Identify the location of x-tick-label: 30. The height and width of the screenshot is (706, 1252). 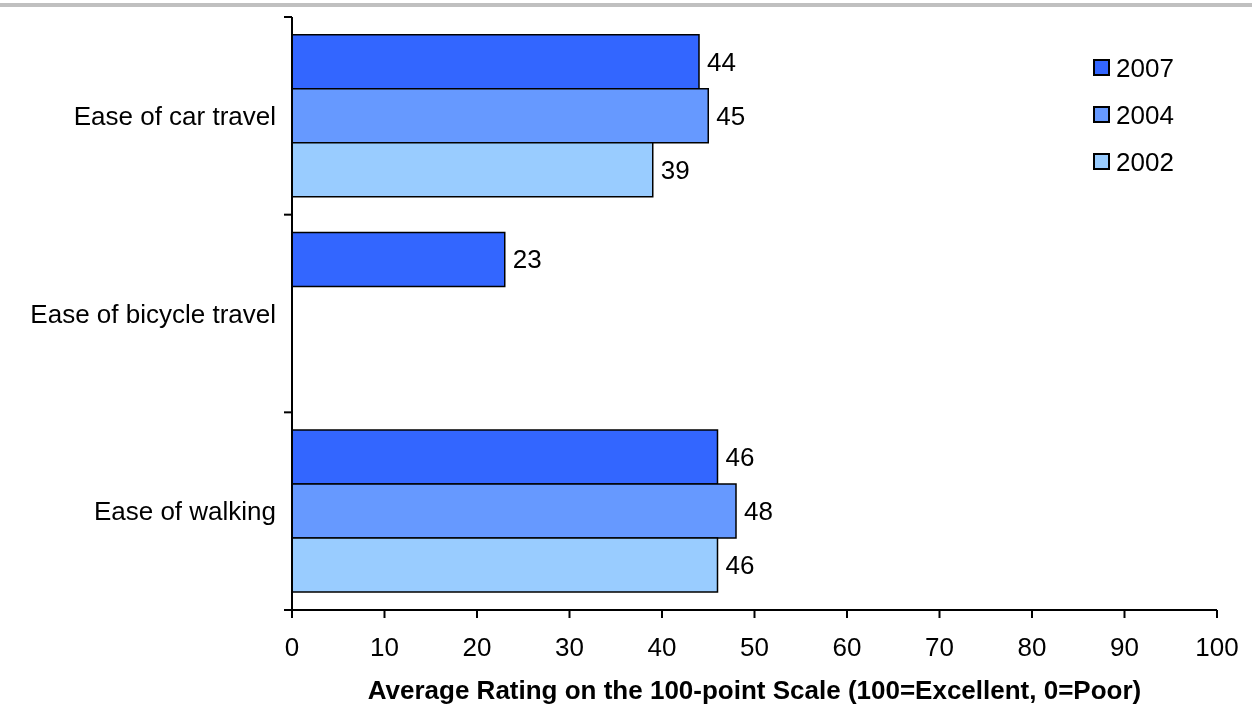
(569, 647).